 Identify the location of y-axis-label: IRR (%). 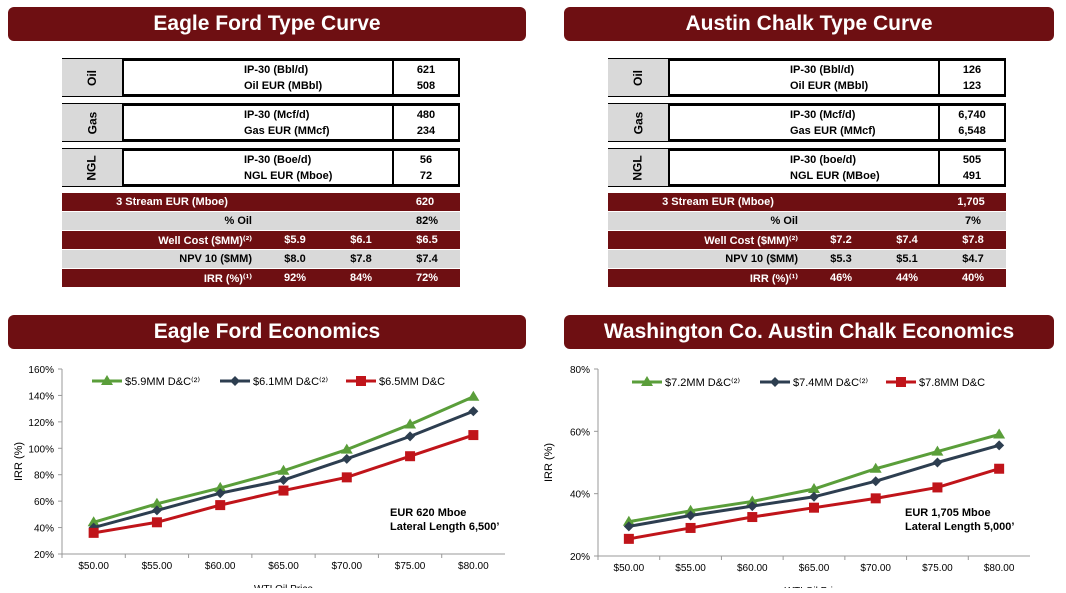
(19, 461).